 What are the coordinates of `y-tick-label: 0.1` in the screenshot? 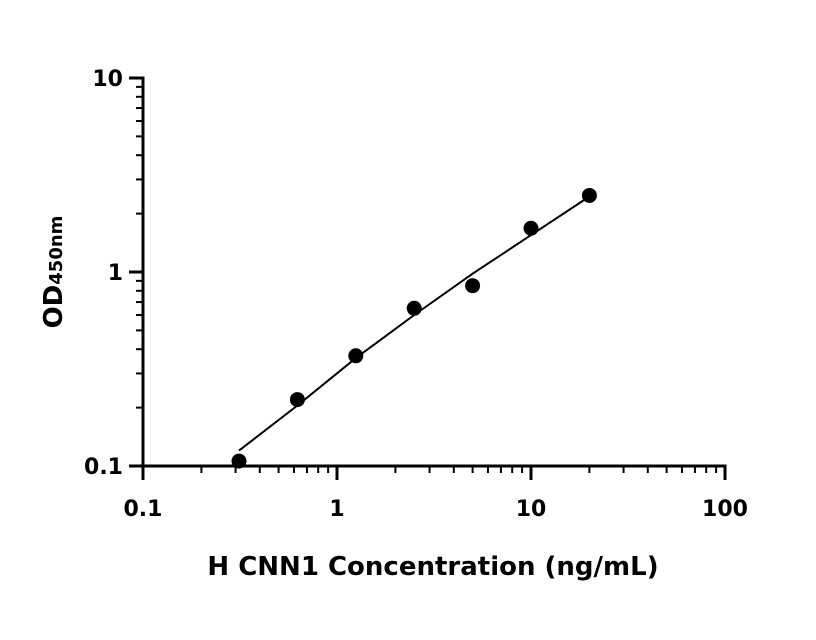 It's located at (103, 467).